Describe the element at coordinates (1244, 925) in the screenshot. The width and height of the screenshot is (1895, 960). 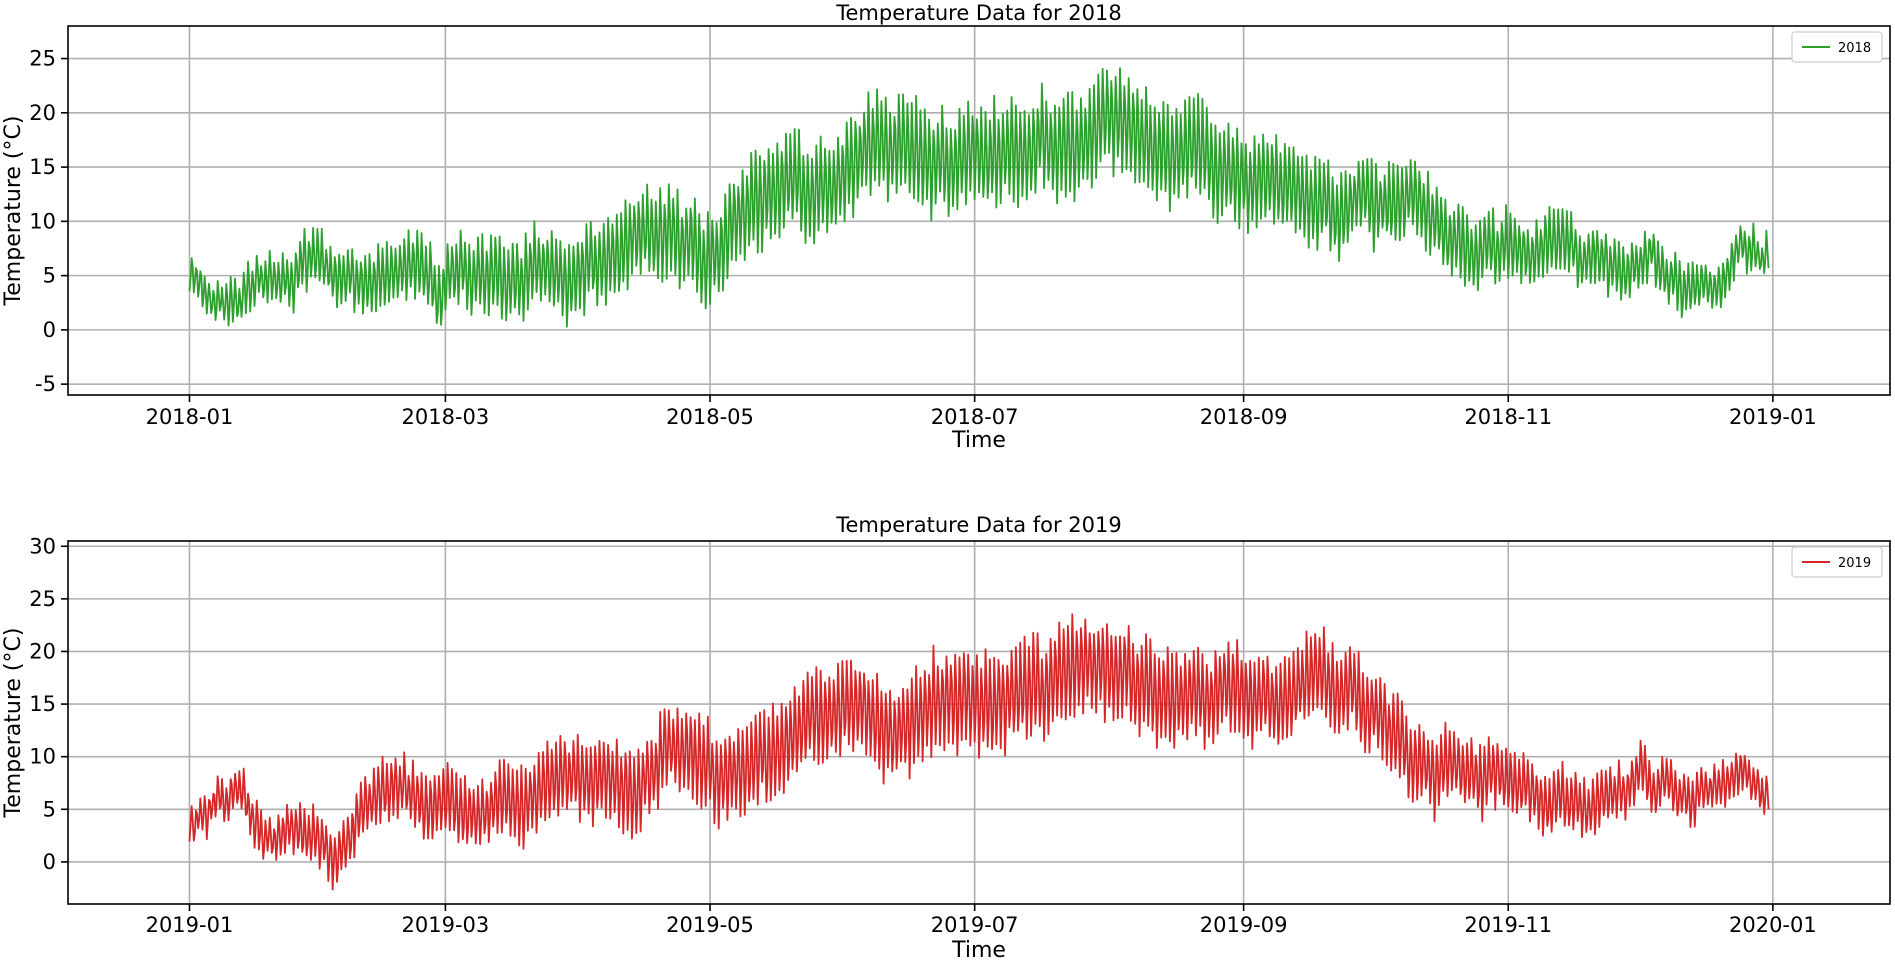
I see `x-tick-label: 2019-09` at that location.